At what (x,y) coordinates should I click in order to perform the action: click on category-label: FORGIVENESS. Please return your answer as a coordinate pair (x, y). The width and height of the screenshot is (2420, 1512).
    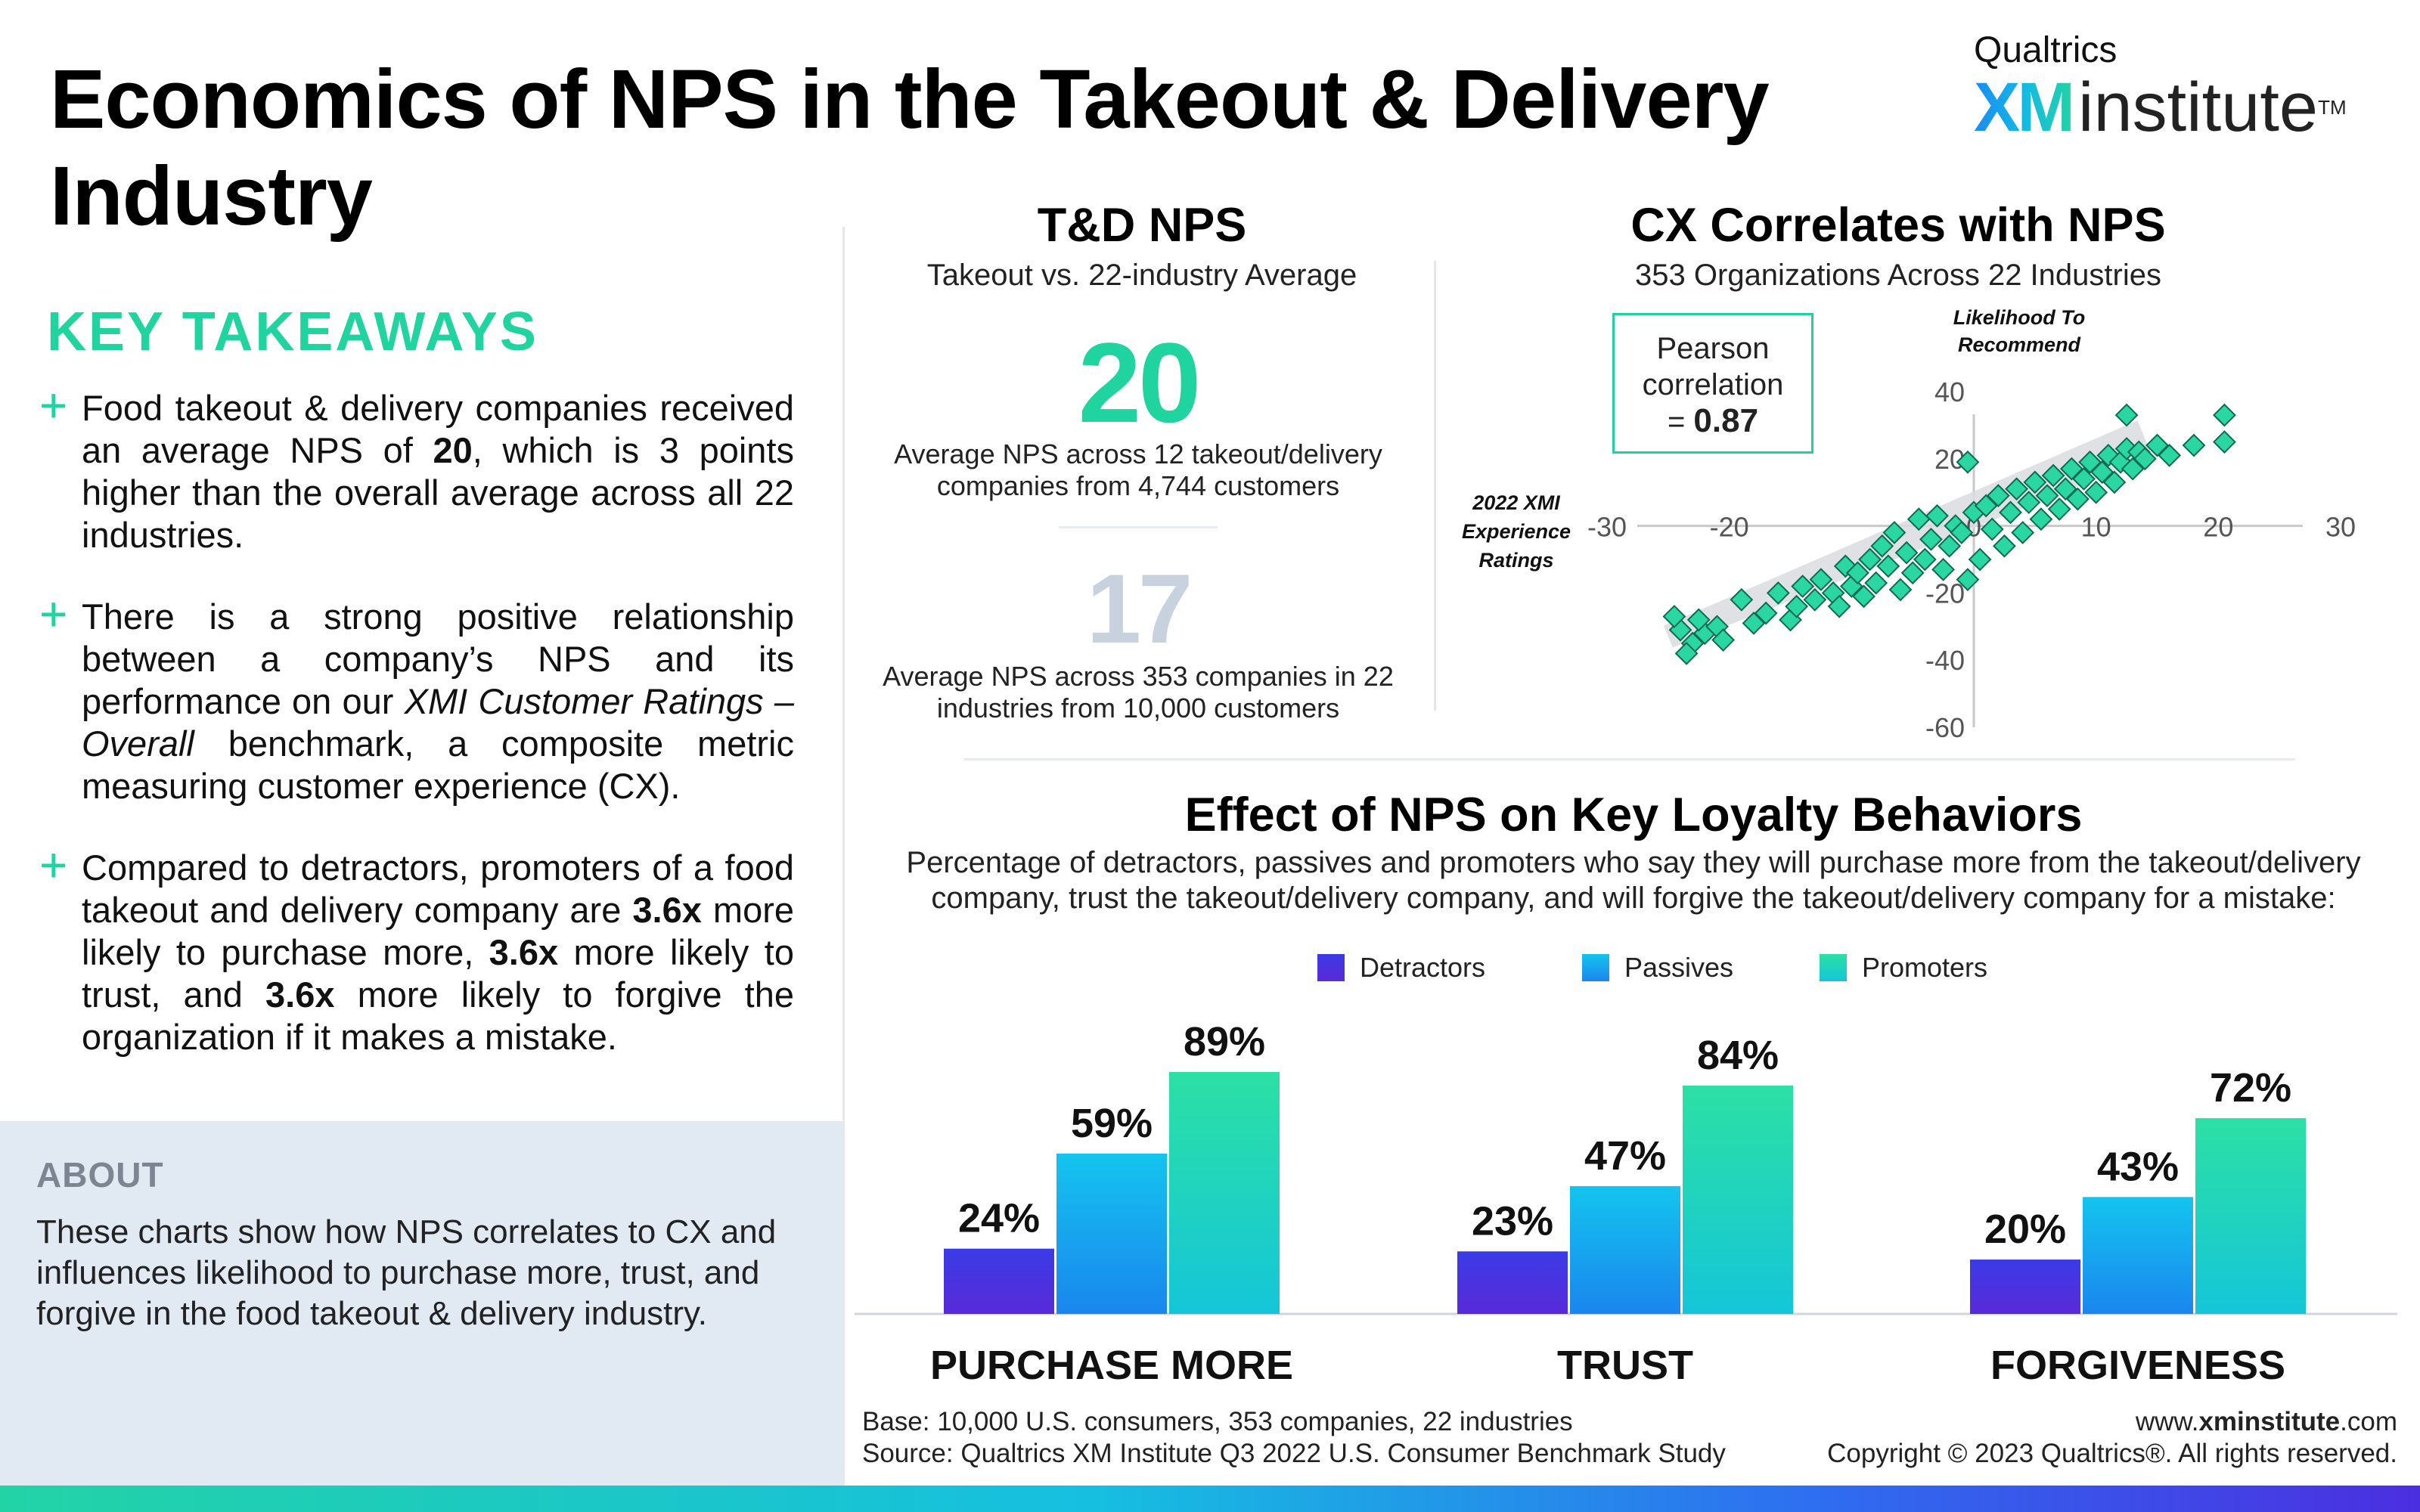
    Looking at the image, I should click on (2137, 1365).